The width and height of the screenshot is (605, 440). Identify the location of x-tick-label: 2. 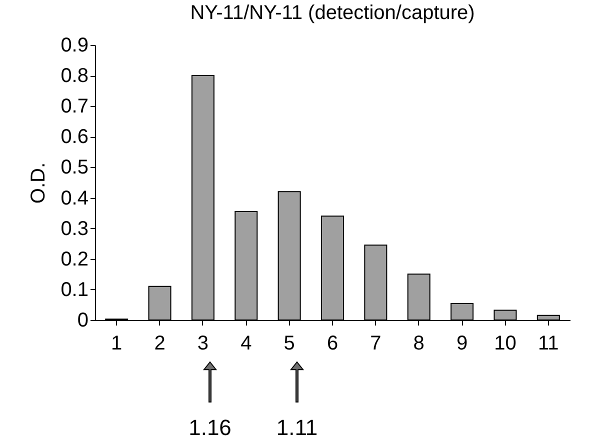
(160, 343).